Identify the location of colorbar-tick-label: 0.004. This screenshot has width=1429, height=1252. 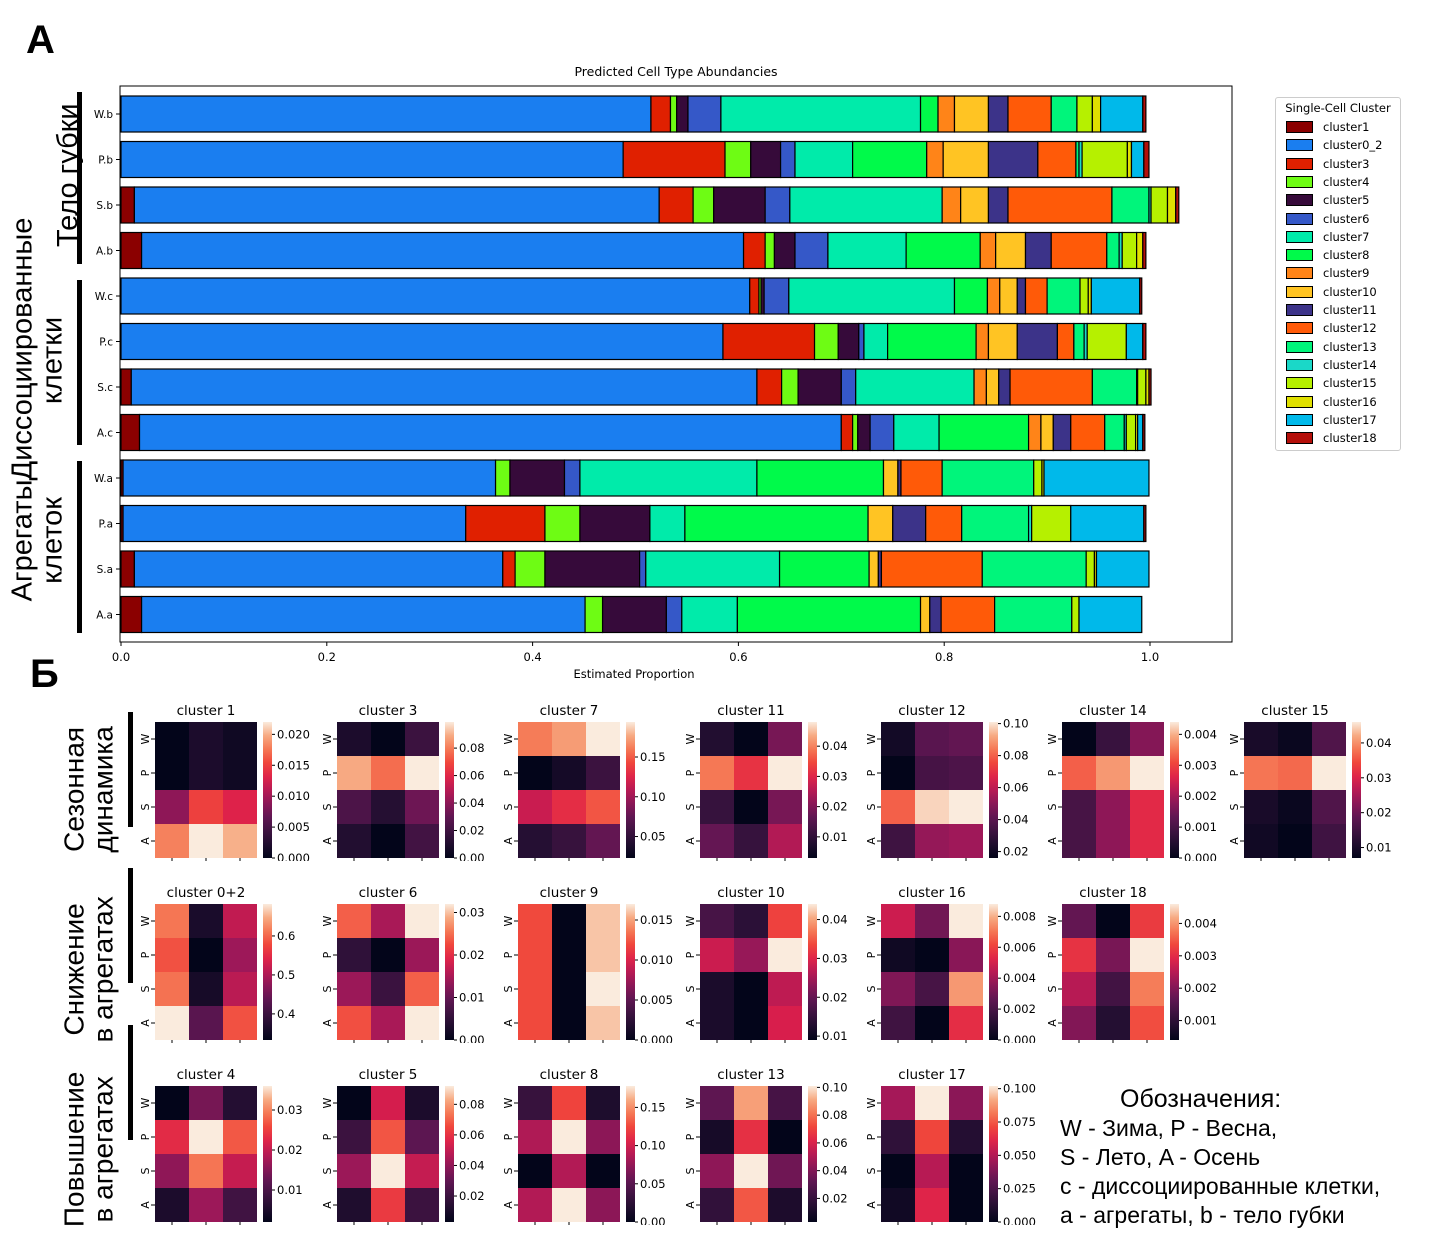
(1200, 923).